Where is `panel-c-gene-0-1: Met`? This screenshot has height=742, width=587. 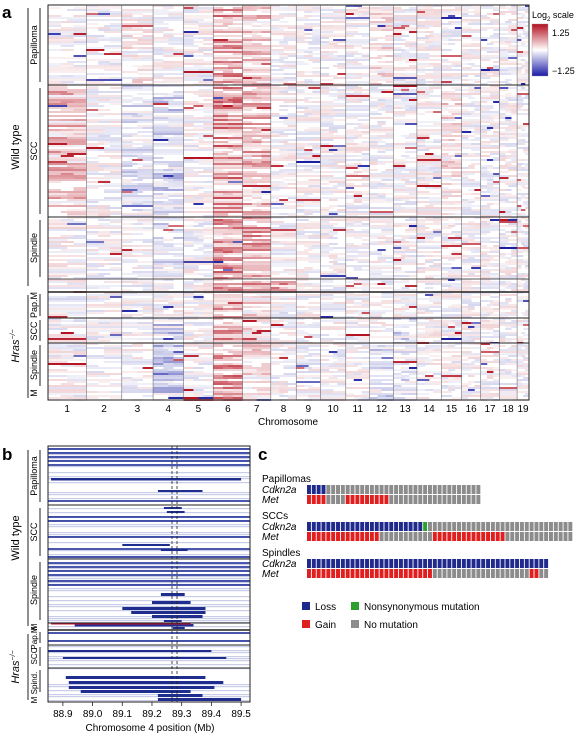 panel-c-gene-0-1: Met is located at coordinates (271, 500).